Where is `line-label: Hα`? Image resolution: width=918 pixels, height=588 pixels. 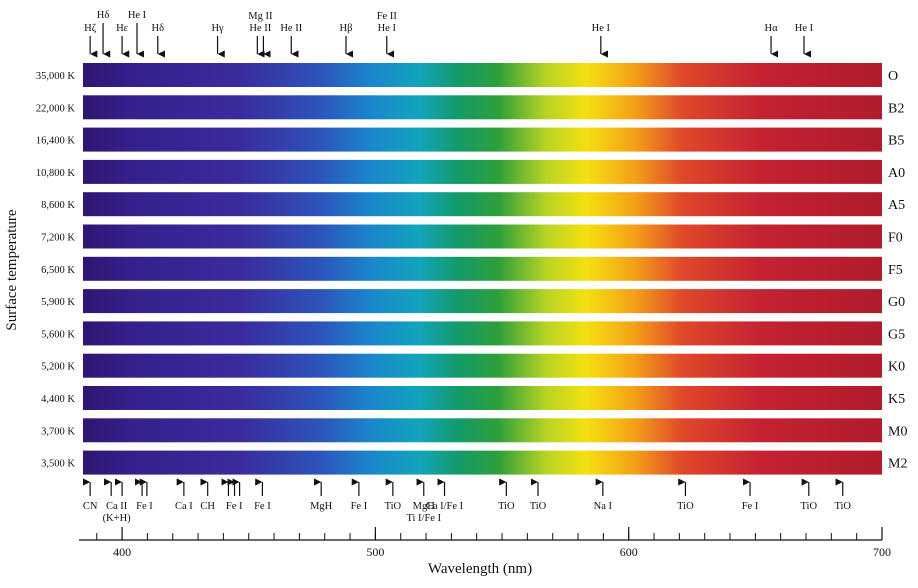 line-label: Hα is located at coordinates (772, 28).